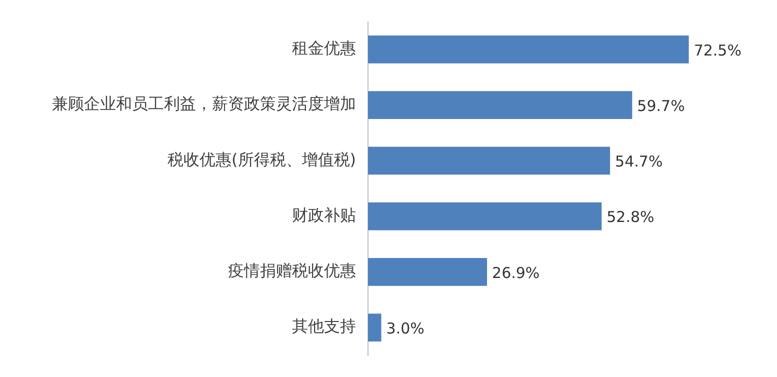  Describe the element at coordinates (661, 105) in the screenshot. I see `data-label: 59.7%` at that location.